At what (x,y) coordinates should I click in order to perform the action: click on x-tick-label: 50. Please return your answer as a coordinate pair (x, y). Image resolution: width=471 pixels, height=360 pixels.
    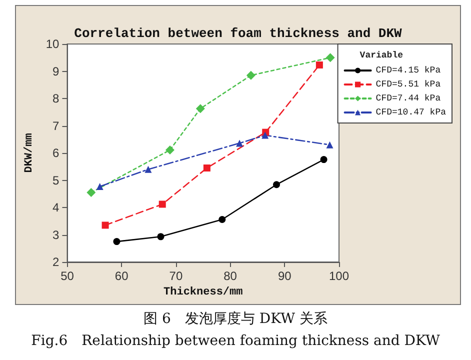
    Looking at the image, I should click on (67, 276).